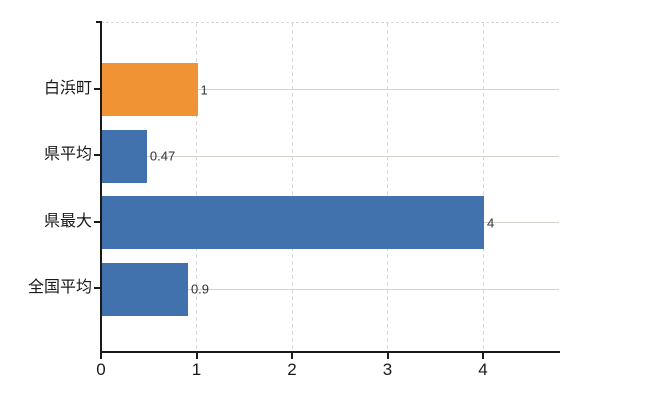  What do you see at coordinates (67, 155) in the screenshot?
I see `y-axis-category-label: 県平均` at bounding box center [67, 155].